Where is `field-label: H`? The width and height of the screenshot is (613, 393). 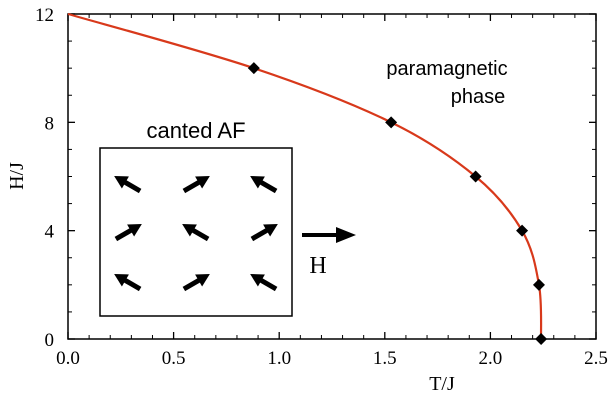 field-label: H is located at coordinates (317, 266).